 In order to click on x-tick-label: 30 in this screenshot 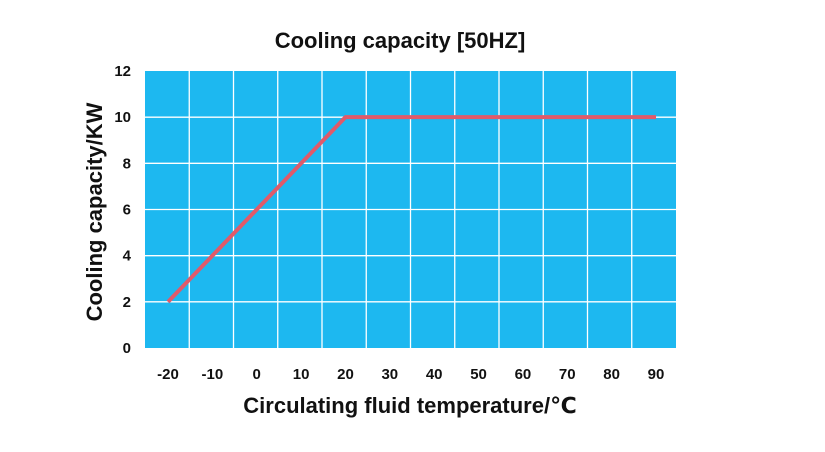, I will do `click(389, 374)`.